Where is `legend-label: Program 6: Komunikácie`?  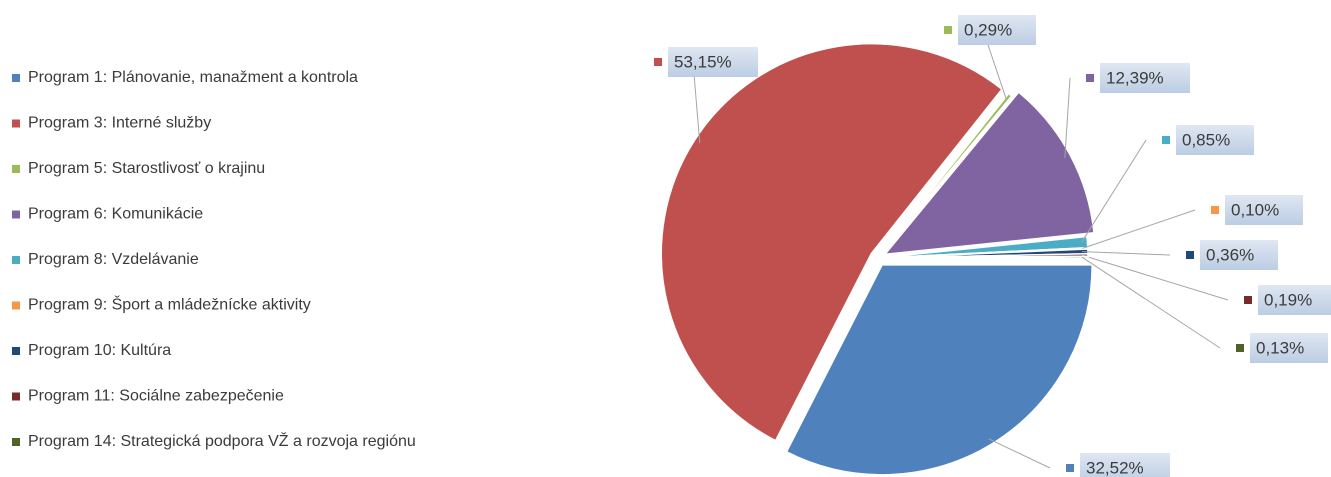
legend-label: Program 6: Komunikácie is located at coordinates (115, 214).